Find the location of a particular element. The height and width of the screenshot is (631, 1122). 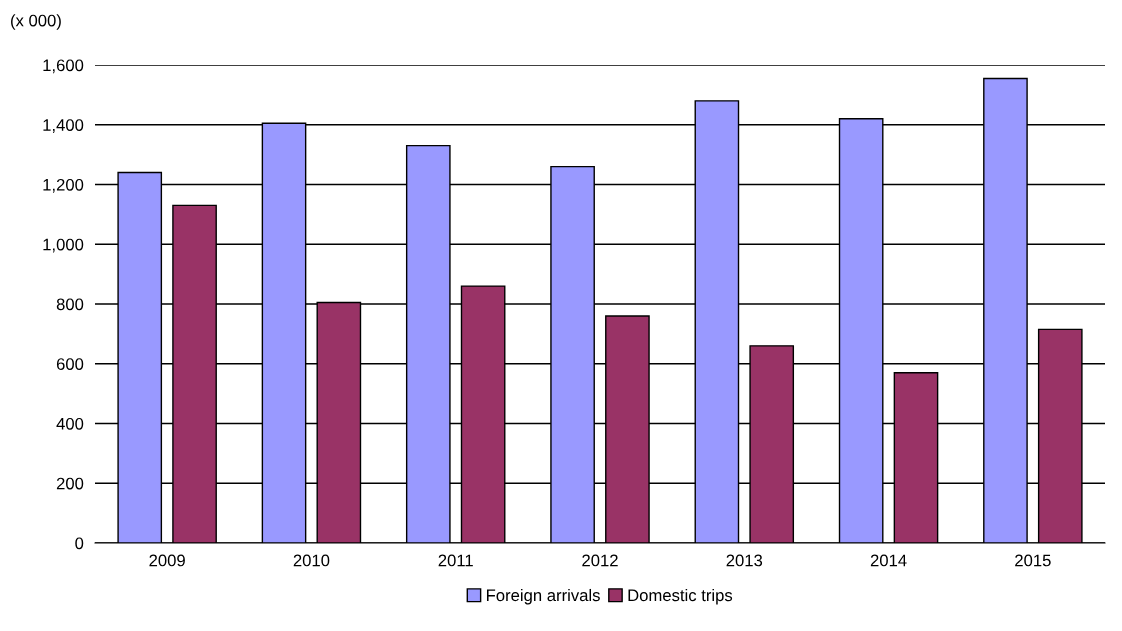

x-tick-label: 2012 is located at coordinates (600, 560).